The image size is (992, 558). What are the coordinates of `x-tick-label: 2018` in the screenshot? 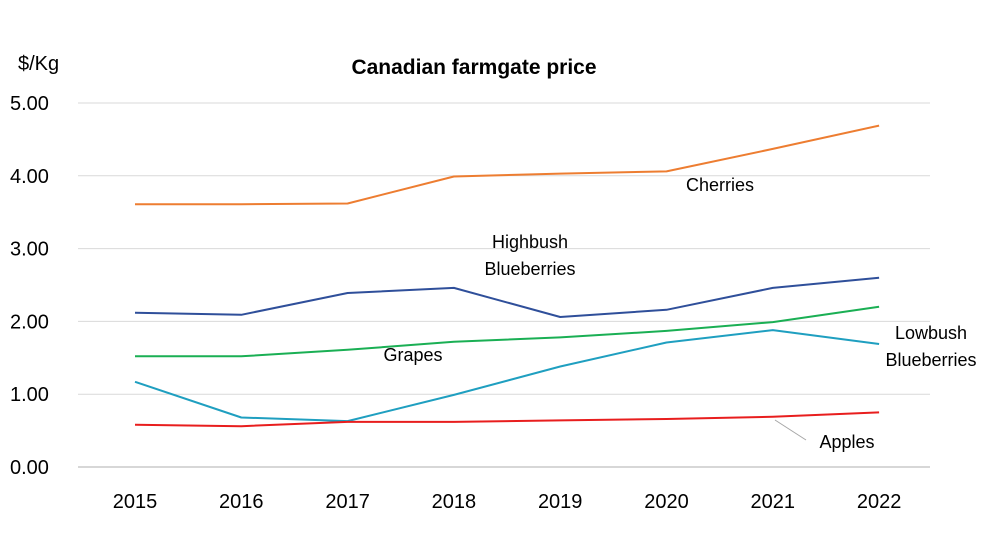 It's located at (454, 502).